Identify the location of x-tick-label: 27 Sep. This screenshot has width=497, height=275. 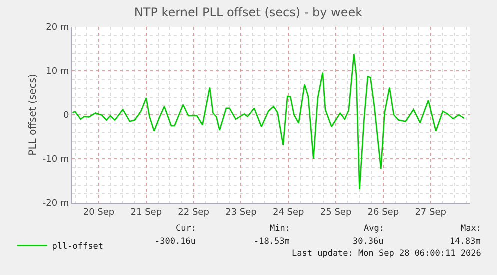
(431, 213).